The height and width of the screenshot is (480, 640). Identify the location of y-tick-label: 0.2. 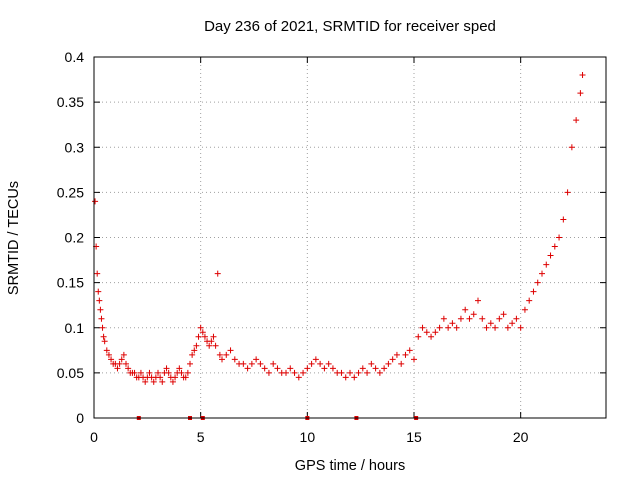
(75, 238).